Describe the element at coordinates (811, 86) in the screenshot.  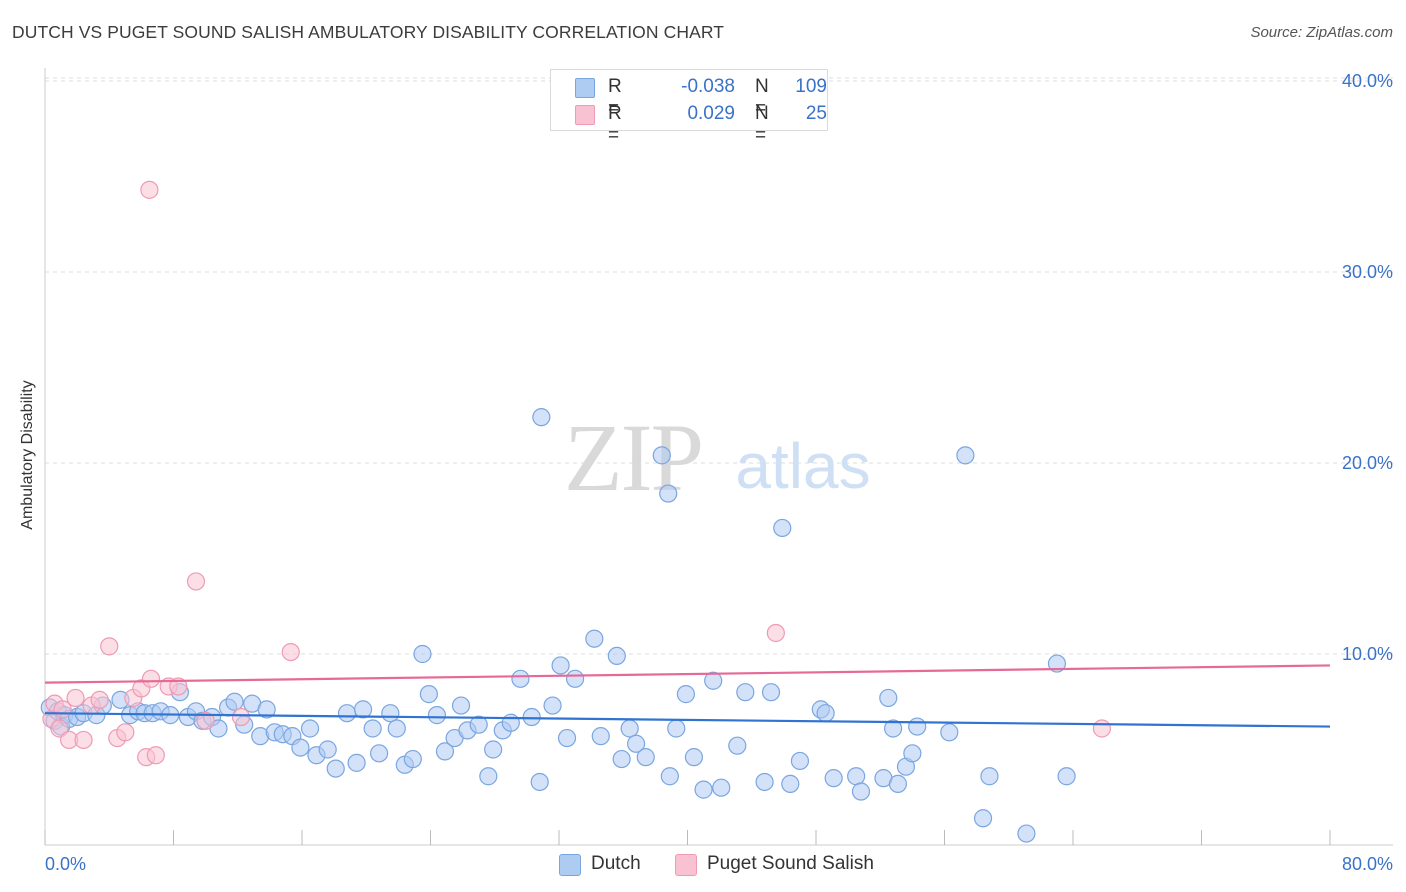
I see `dutch-n-value: 109` at that location.